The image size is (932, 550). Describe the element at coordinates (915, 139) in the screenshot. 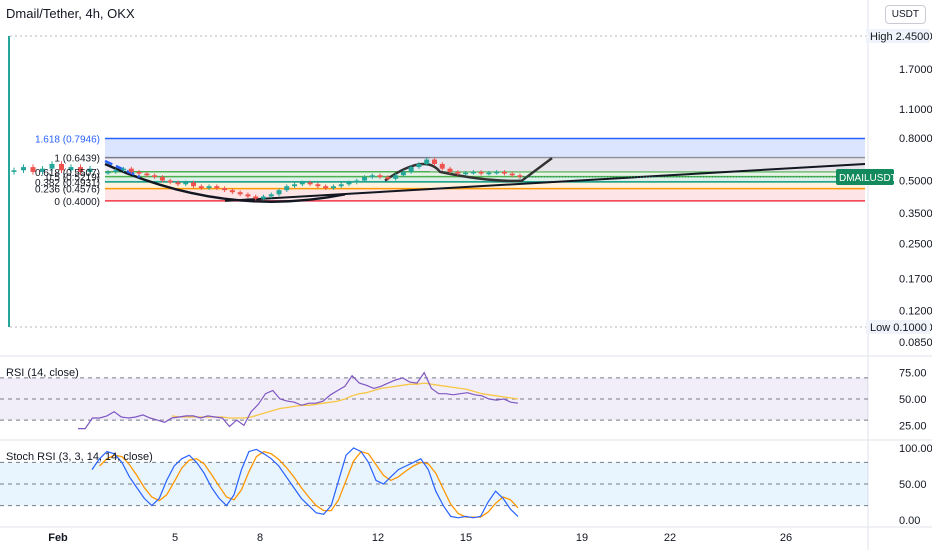

I see `price-tick-label: 0.8000` at that location.